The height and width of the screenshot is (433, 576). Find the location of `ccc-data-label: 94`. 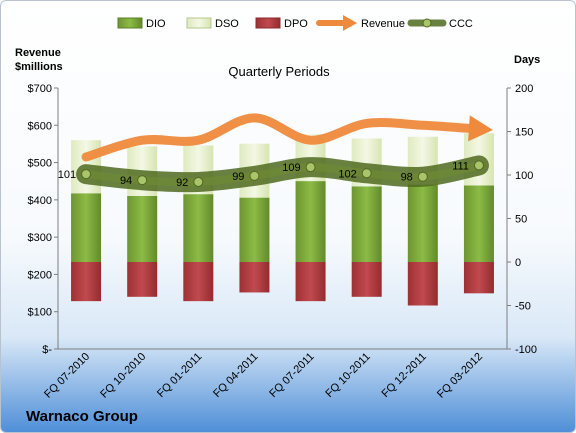

ccc-data-label: 94 is located at coordinates (126, 181).